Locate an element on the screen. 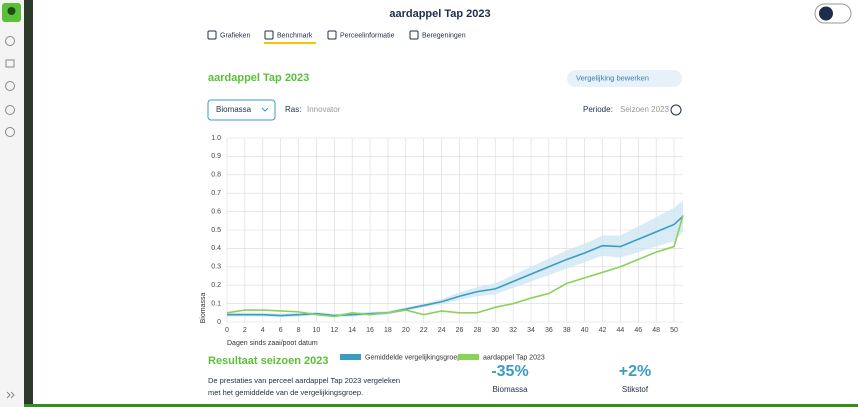 This screenshot has height=407, width=858. active-tab-underline is located at coordinates (290, 43).